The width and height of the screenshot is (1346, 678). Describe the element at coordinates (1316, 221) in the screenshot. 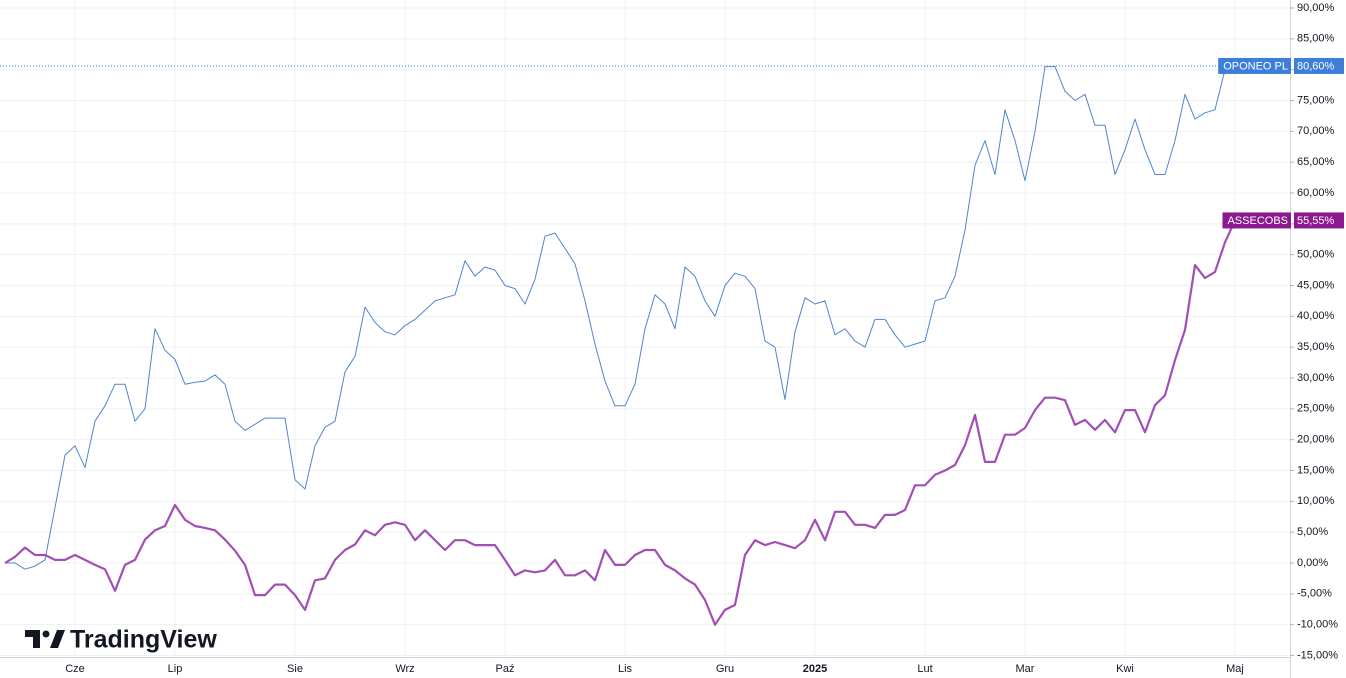

I see `value-label: 55,55%` at that location.